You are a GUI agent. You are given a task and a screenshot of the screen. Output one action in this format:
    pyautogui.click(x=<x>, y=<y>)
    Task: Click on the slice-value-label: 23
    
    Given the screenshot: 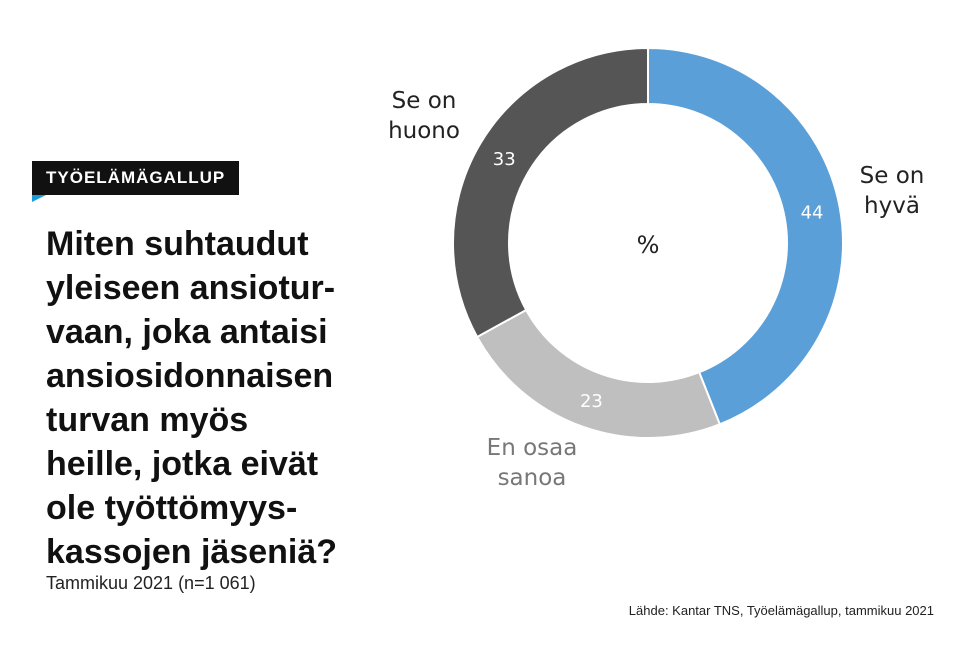 What is the action you would take?
    pyautogui.click(x=591, y=401)
    